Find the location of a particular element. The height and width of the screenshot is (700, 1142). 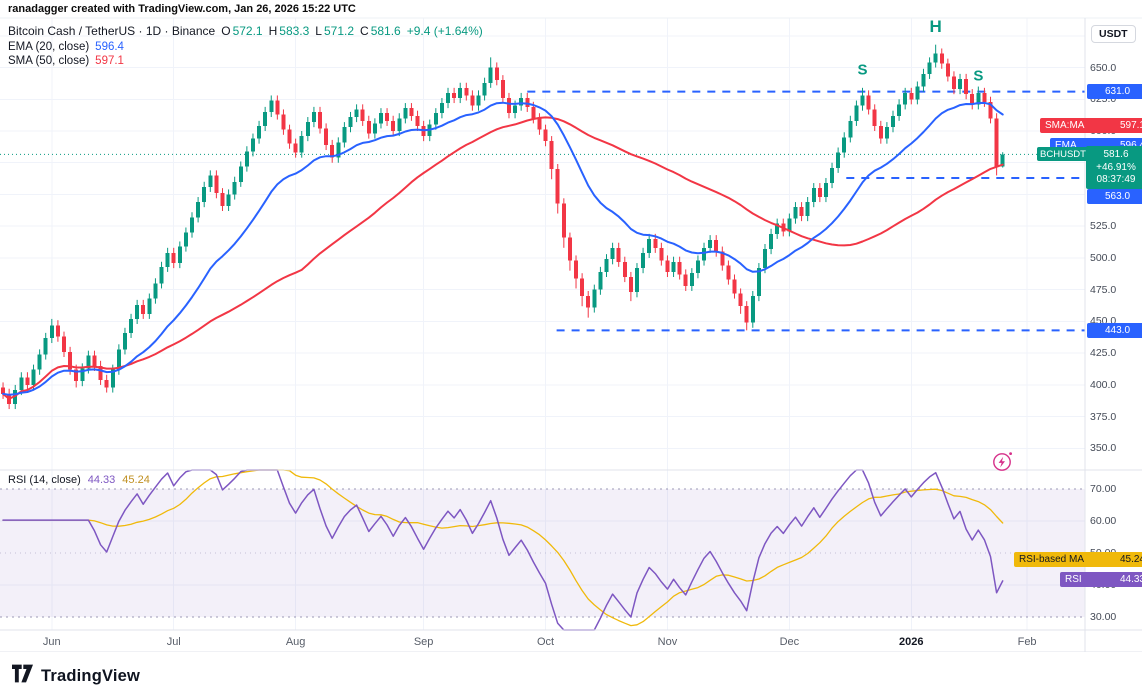

rsi-legend: RSI (14, close) 44.33 45.24 is located at coordinates (79, 480).